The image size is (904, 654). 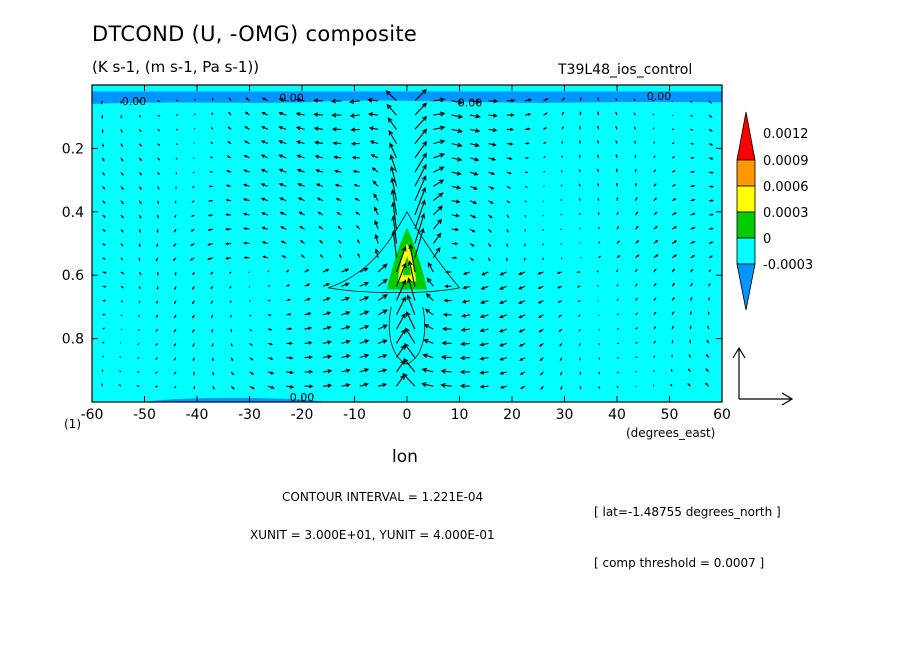 I want to click on contour-interval: CONTOUR INTERVAL = 1.221E-04, so click(x=383, y=497).